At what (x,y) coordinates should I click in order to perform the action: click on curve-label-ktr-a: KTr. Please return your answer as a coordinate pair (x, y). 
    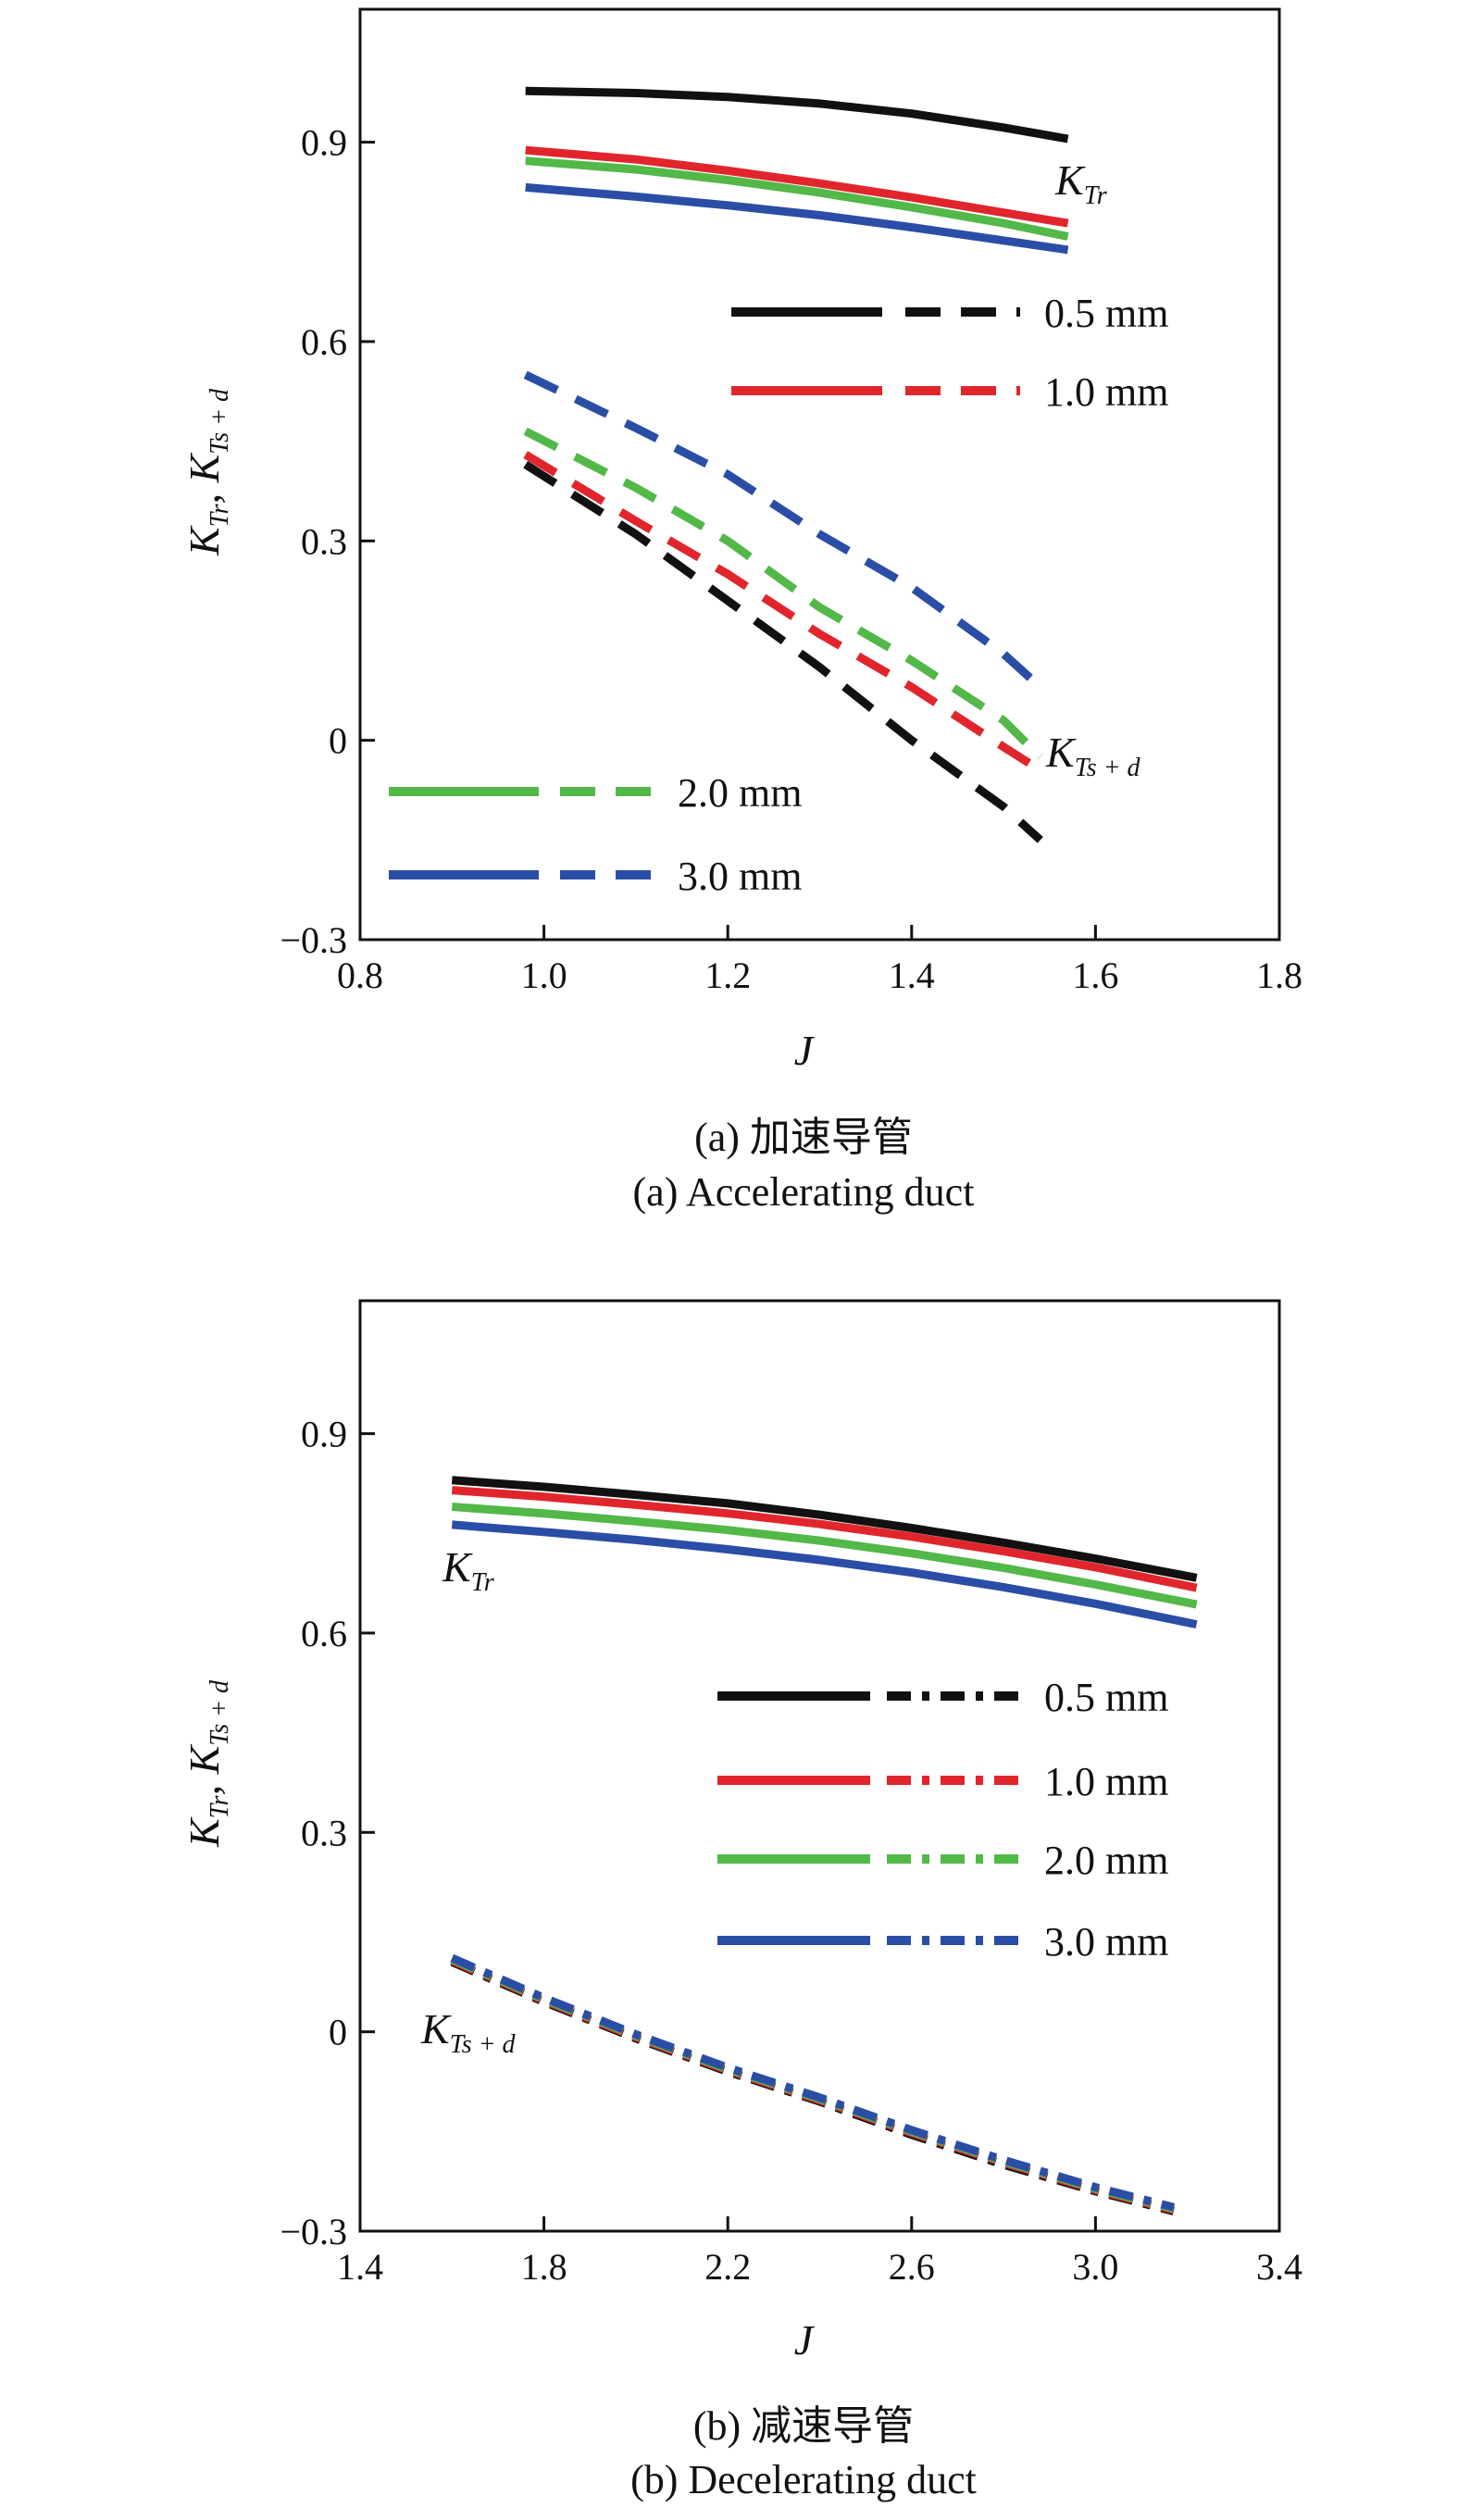
    Looking at the image, I should click on (1080, 183).